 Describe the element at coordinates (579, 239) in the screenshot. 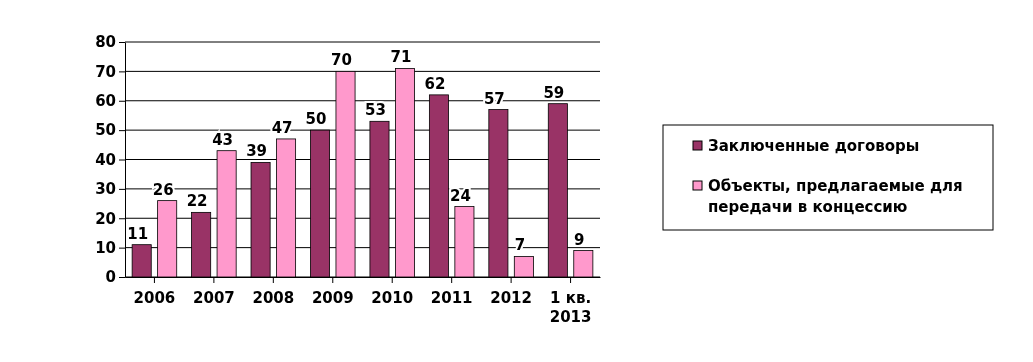

I see `data-label: 9` at that location.